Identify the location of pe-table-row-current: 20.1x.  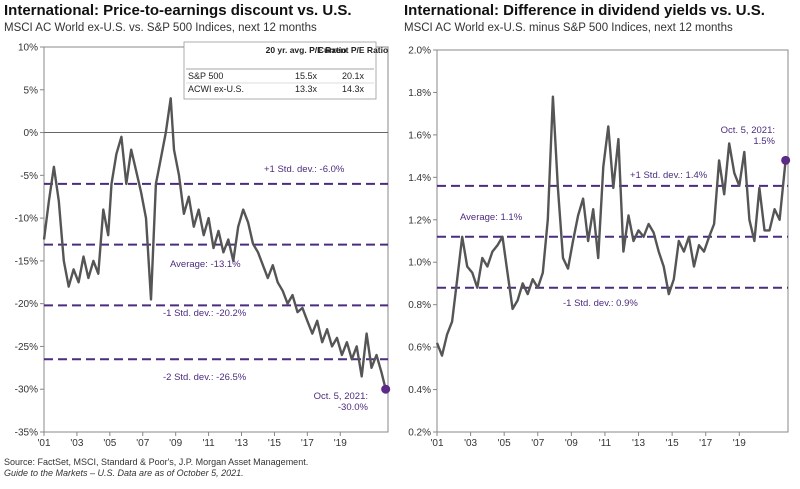
(353, 76).